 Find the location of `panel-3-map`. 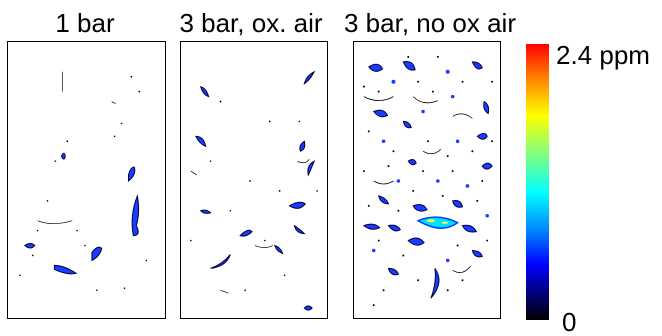

panel-3-map is located at coordinates (428, 181).